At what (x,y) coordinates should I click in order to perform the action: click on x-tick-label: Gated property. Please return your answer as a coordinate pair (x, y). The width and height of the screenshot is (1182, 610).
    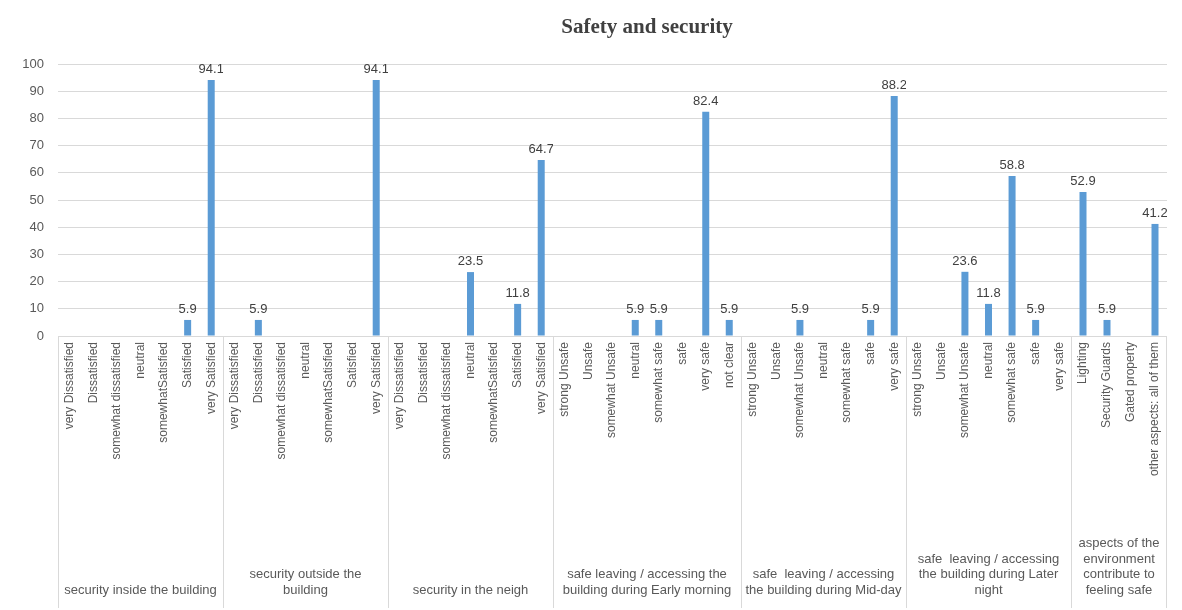
    Looking at the image, I should click on (1130, 382).